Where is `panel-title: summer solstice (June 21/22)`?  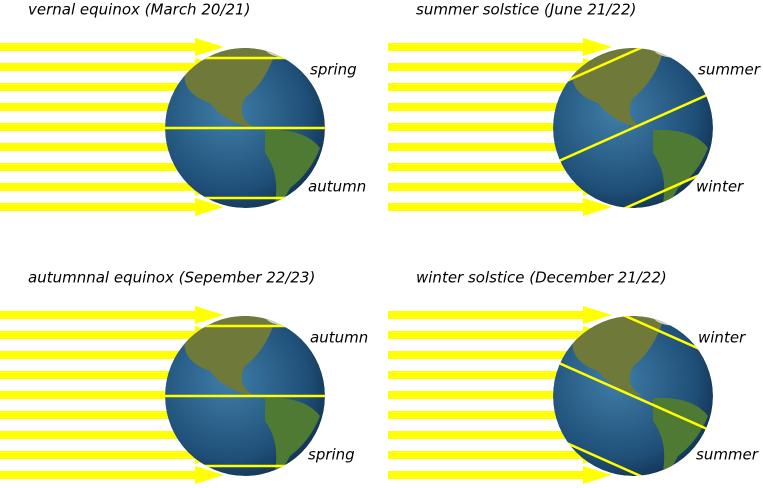
panel-title: summer solstice (June 21/22) is located at coordinates (526, 10).